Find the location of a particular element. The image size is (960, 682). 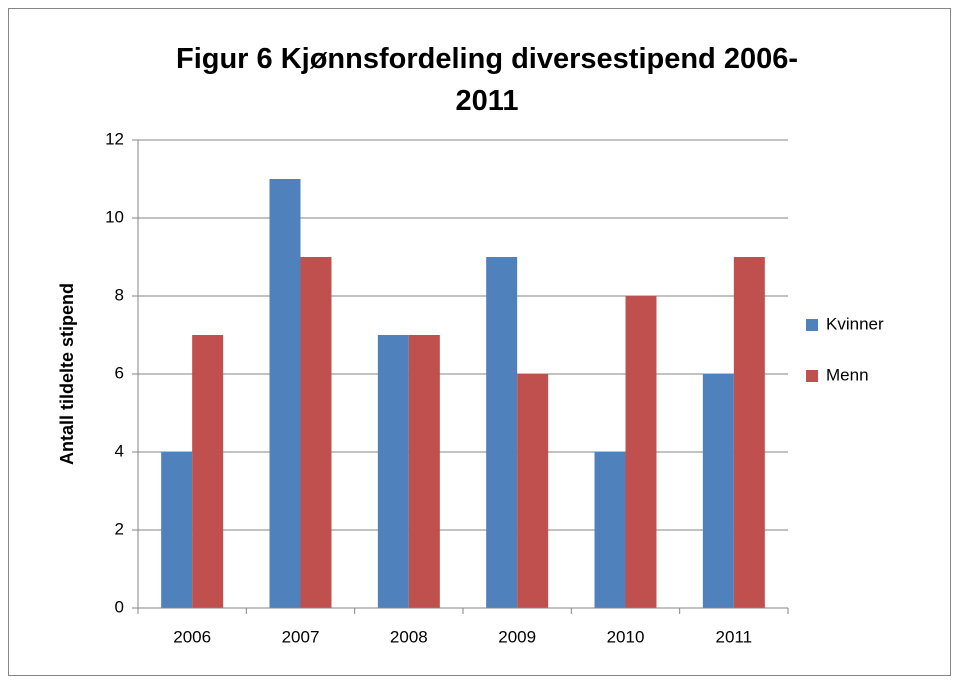

legend-label: Kvinner is located at coordinates (855, 323).